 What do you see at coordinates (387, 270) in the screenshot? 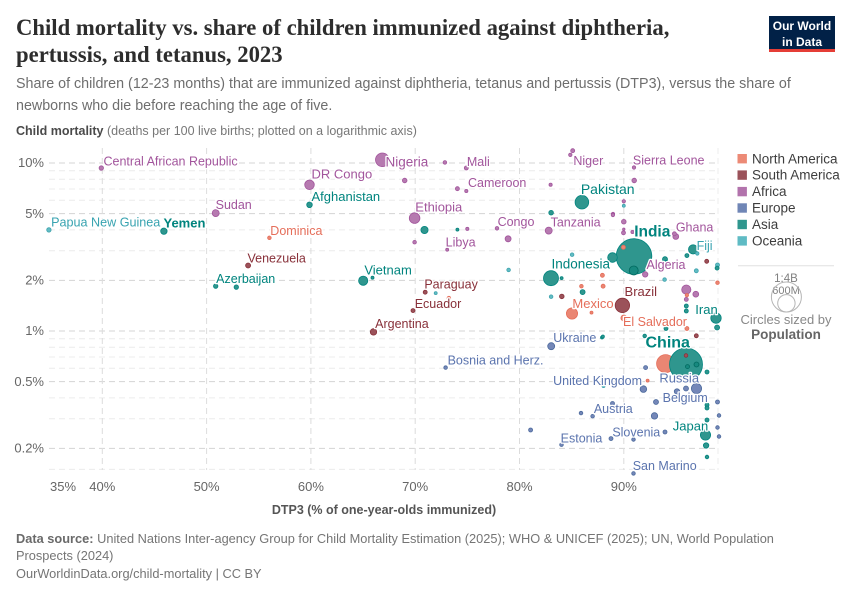
I see `svg-text: Vietnam` at bounding box center [387, 270].